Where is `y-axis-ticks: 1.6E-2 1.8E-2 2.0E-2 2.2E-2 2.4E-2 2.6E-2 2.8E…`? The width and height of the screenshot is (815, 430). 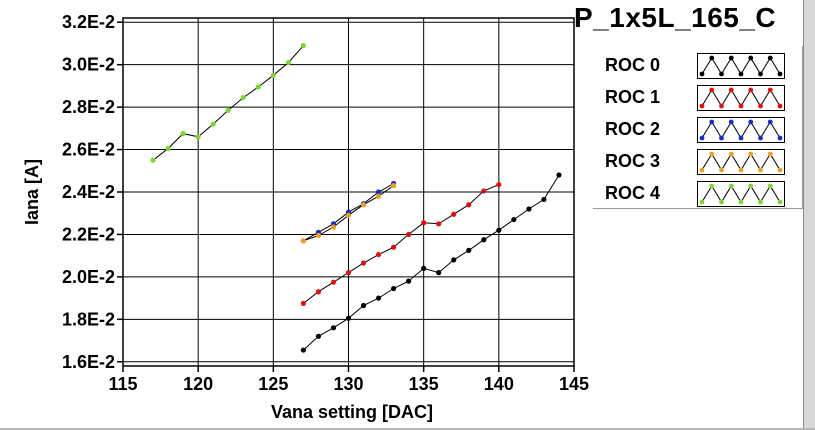 y-axis-ticks: 1.6E-2 1.8E-2 2.0E-2 2.2E-2 2.4E-2 2.6E-2 2.8E… is located at coordinates (92, 192).